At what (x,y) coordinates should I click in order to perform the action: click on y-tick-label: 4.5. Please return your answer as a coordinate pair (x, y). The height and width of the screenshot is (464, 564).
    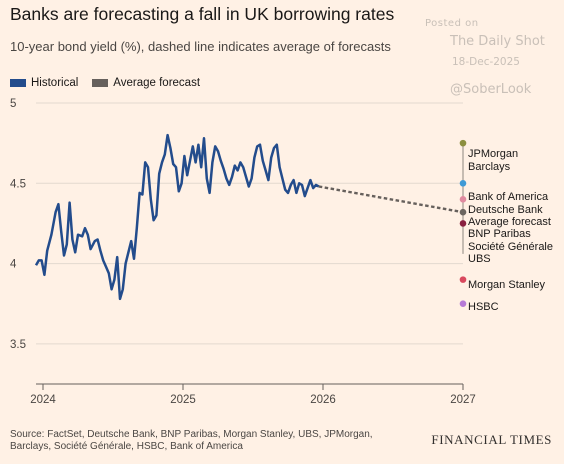
    Looking at the image, I should click on (18, 184).